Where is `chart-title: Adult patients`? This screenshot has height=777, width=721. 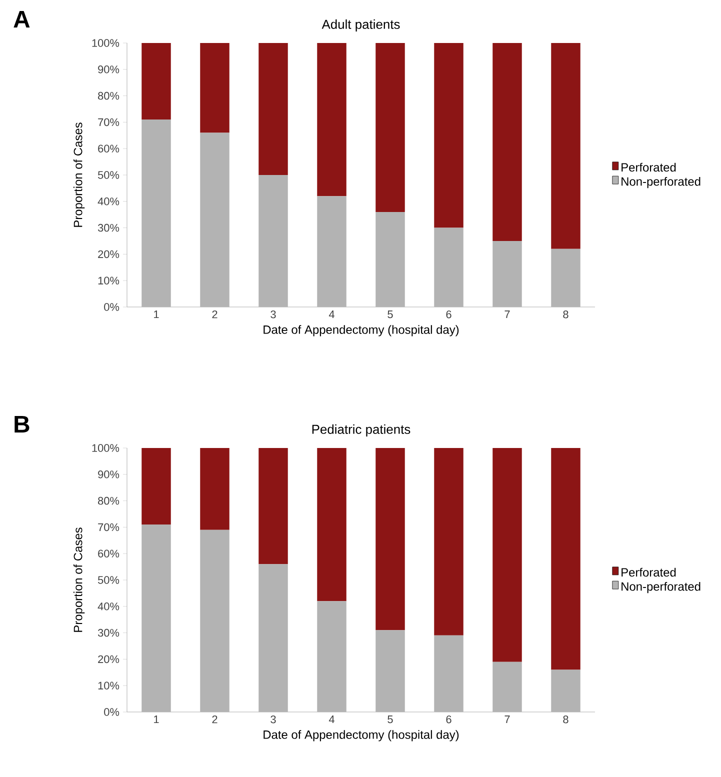 chart-title: Adult patients is located at coordinates (361, 25).